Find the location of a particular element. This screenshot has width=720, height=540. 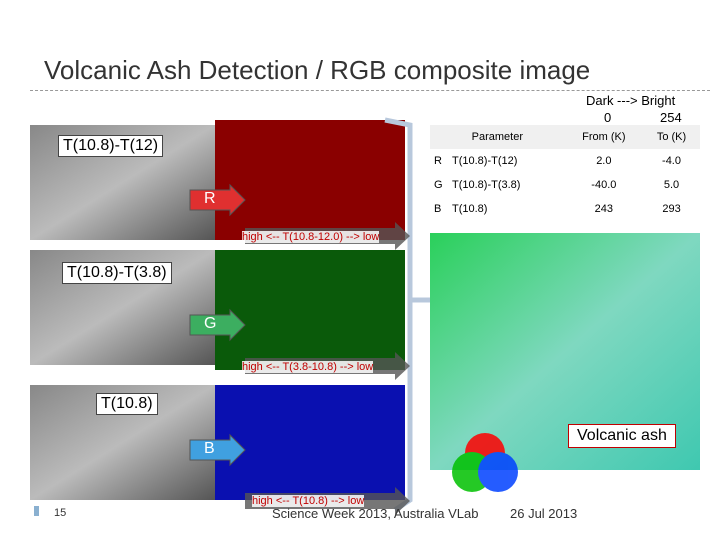

table-cell: T(10.8)-T(3.8) is located at coordinates (486, 185).